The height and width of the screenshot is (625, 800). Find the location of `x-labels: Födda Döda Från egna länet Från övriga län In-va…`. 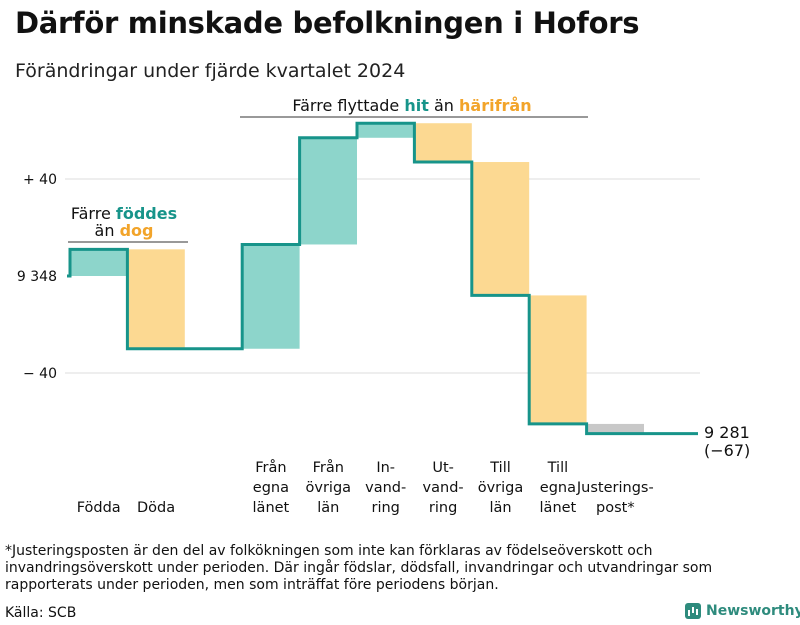

x-labels: Födda Döda Från egna länet Från övriga län In-va… is located at coordinates (365, 487).